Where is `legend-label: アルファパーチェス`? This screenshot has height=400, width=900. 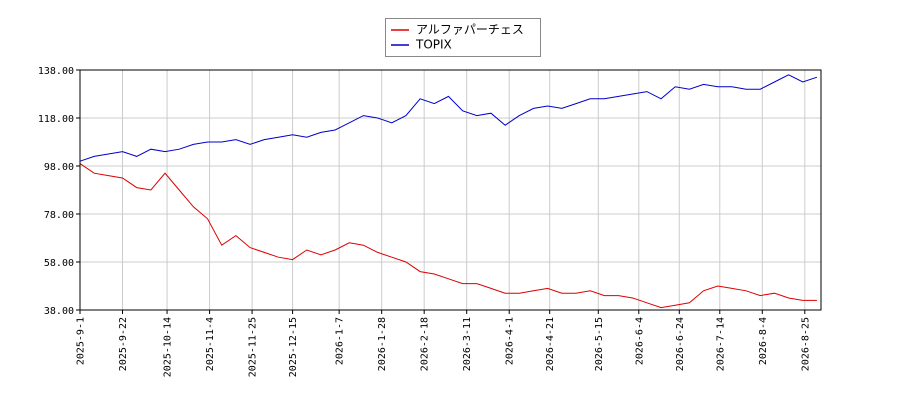
legend-label: アルファパーチェス is located at coordinates (470, 30).